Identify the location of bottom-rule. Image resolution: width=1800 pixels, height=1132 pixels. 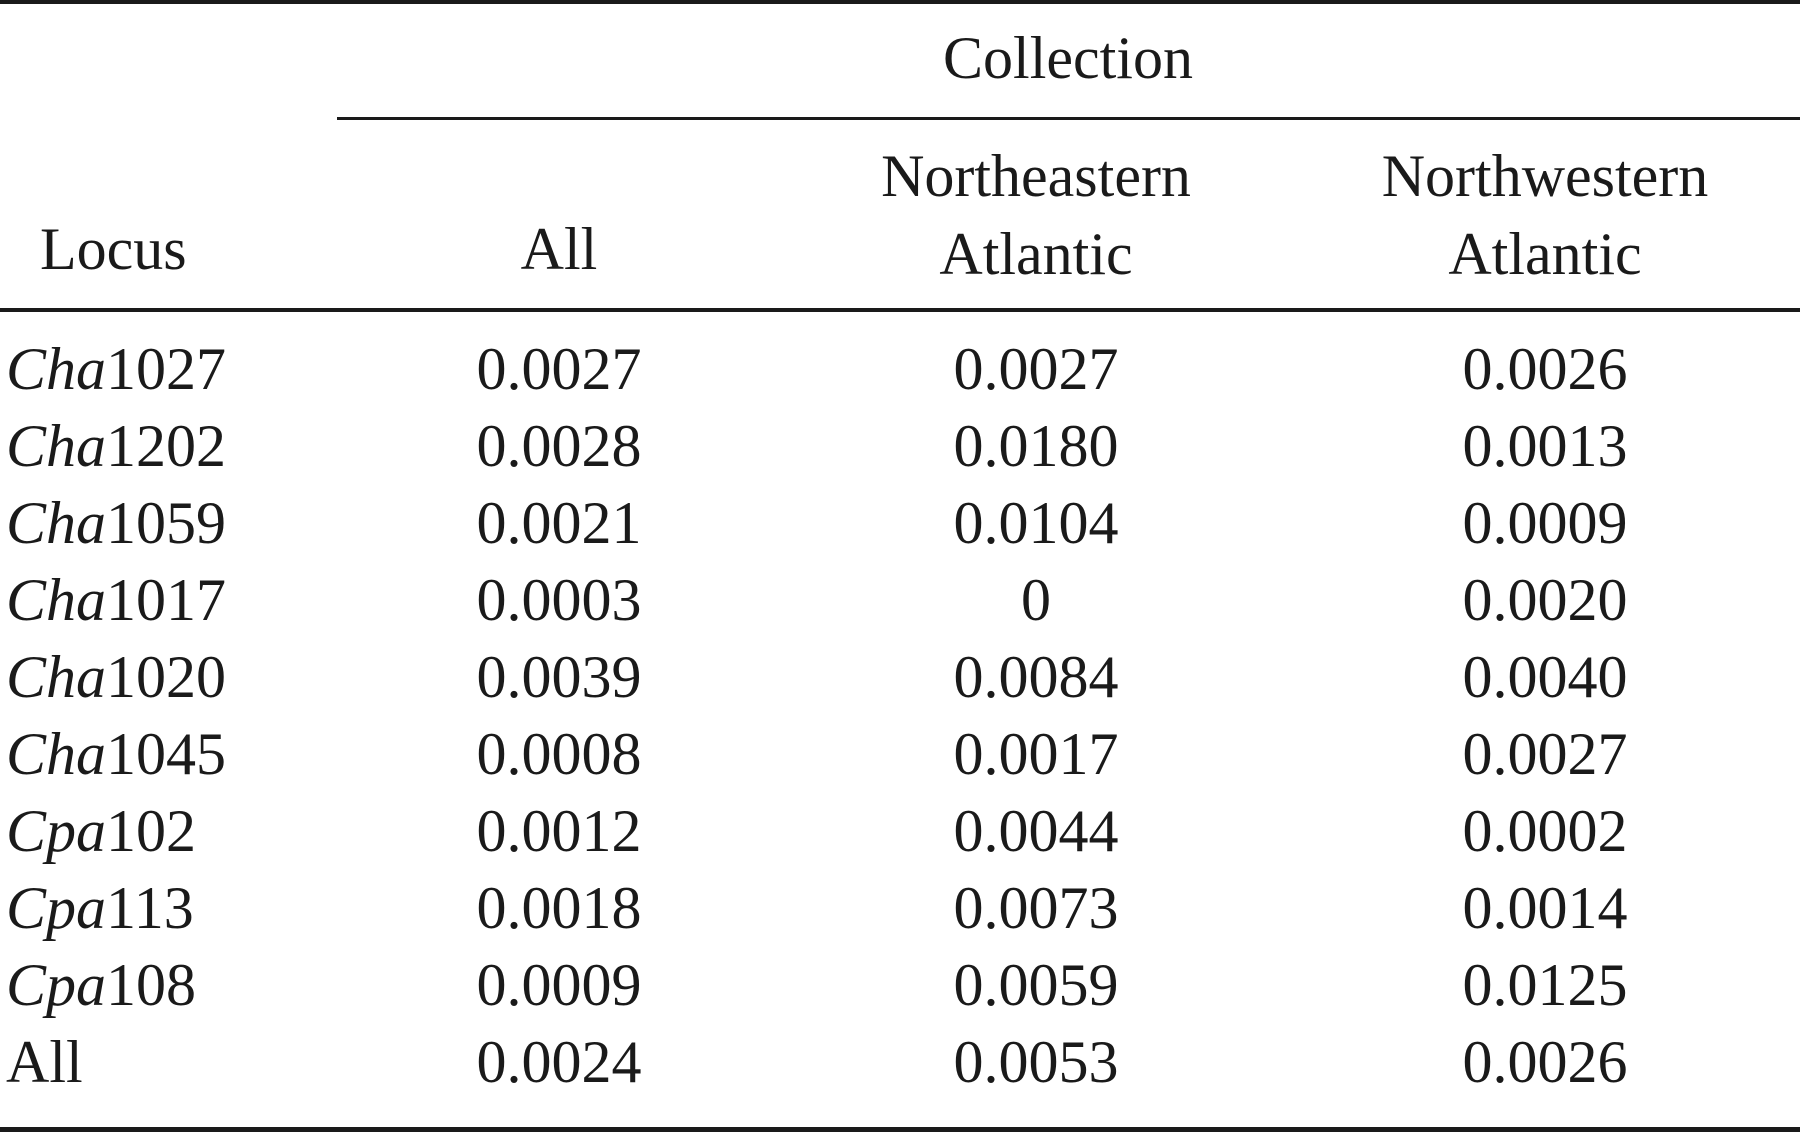
(900, 1129).